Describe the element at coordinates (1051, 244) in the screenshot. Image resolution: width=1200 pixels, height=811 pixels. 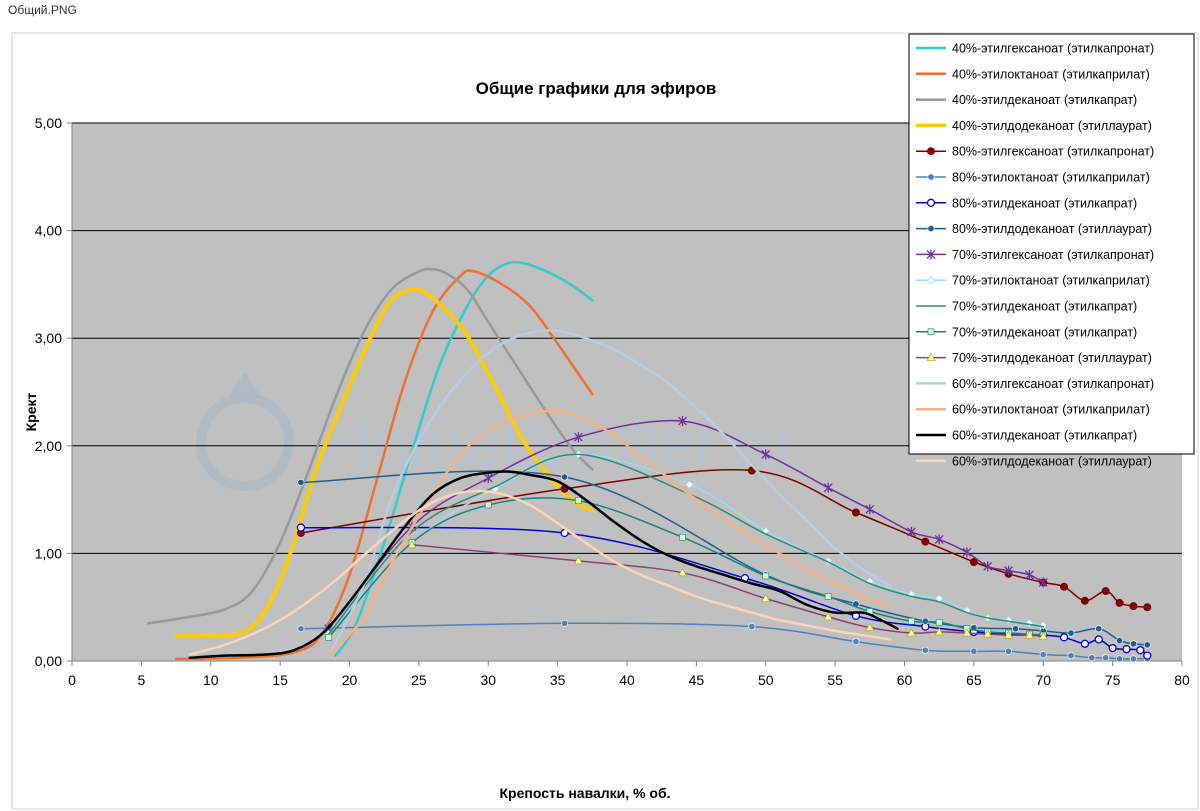
I see `legend-box` at that location.